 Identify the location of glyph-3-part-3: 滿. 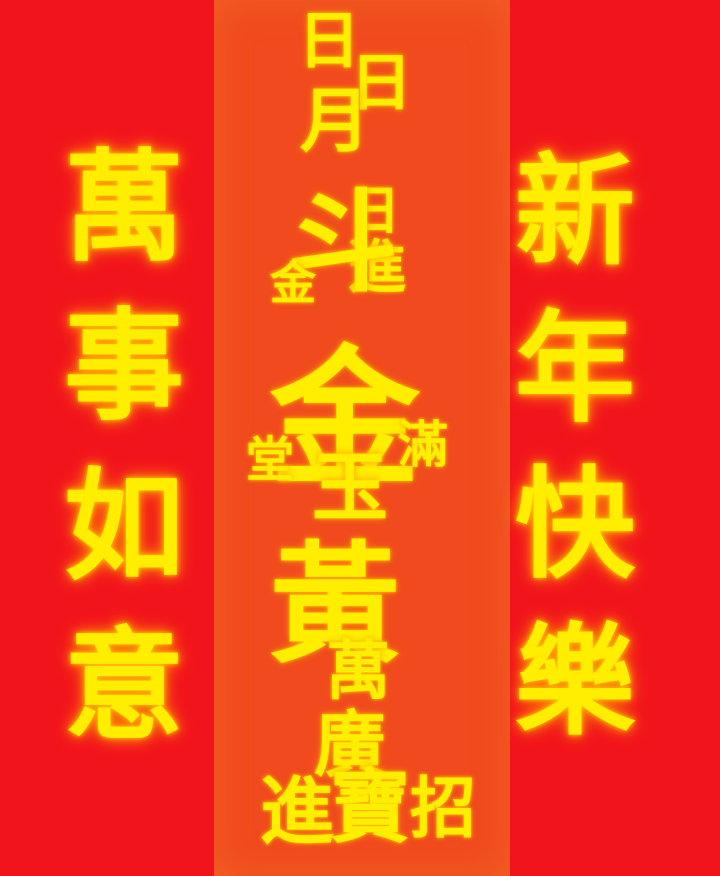
(423, 444).